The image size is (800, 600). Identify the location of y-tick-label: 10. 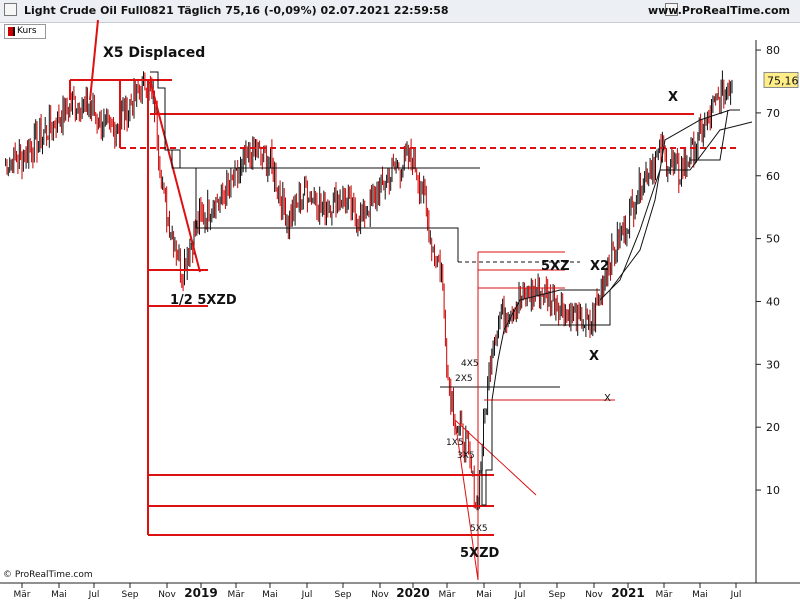
(773, 490).